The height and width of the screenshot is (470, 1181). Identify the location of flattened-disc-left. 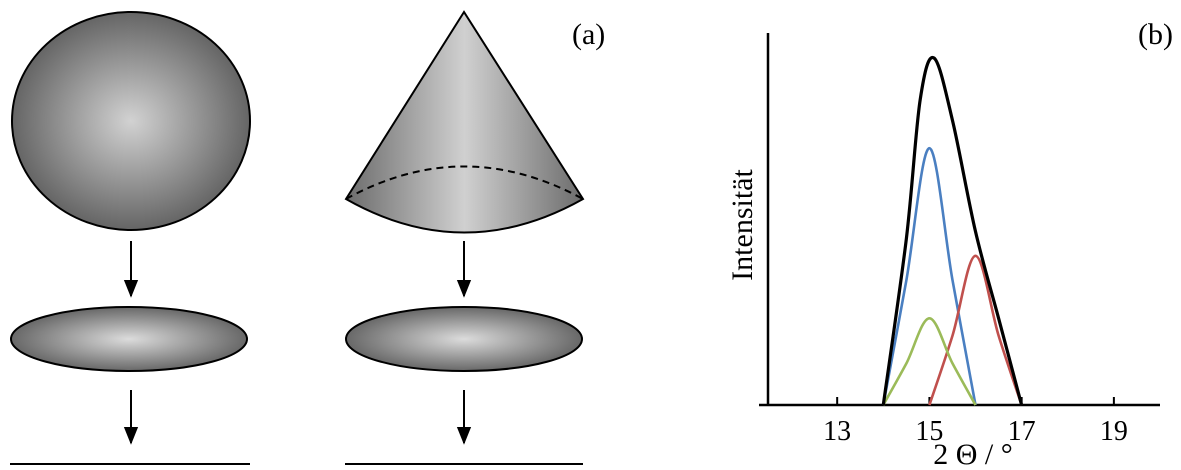
(129, 339).